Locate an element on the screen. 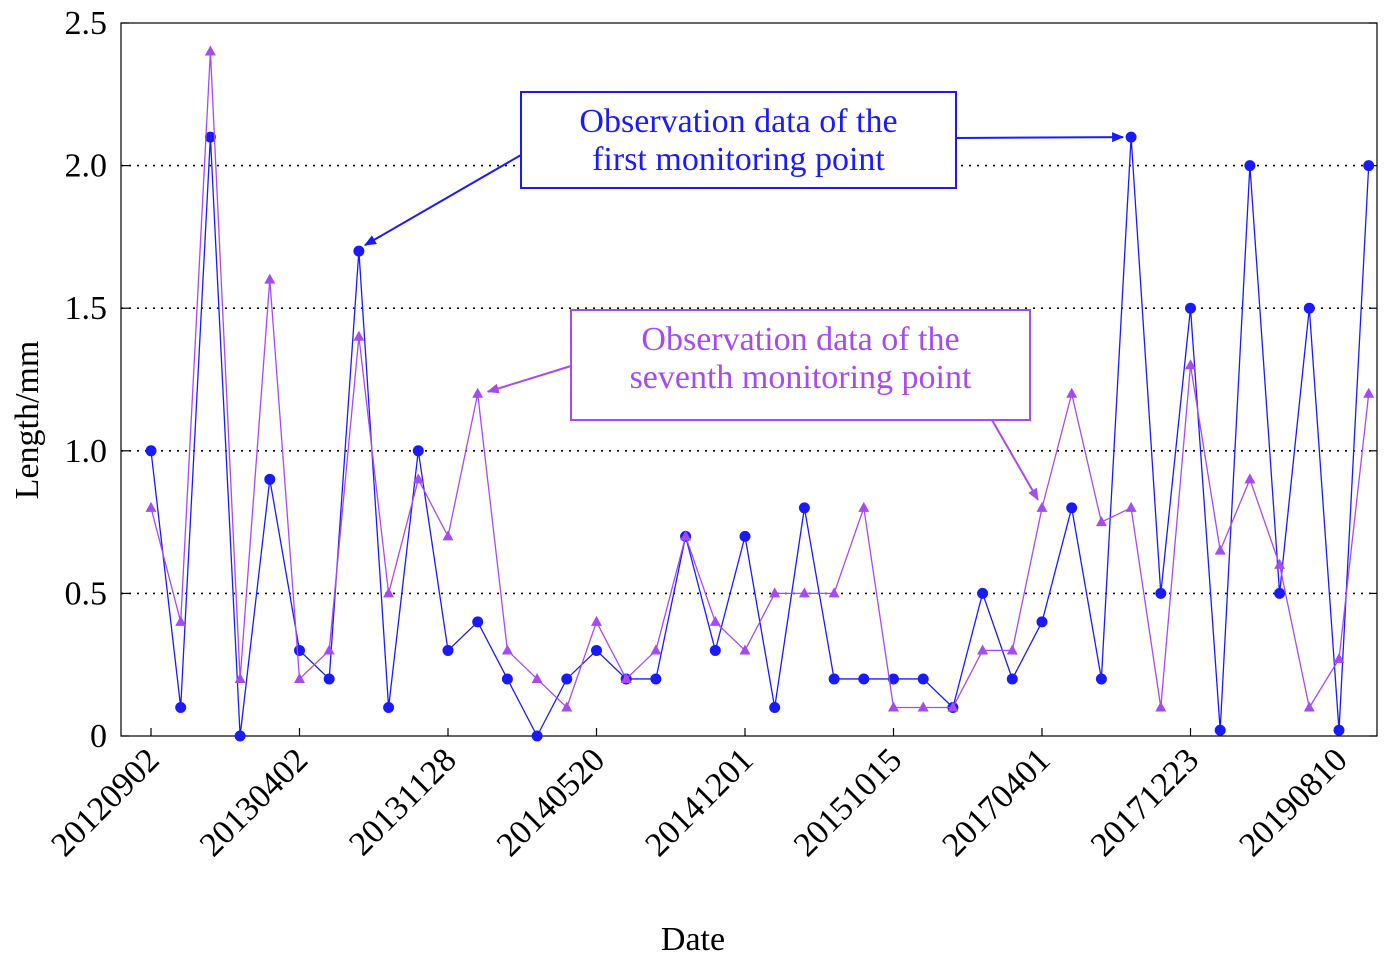  x-tick-label: 20130402 is located at coordinates (254, 802).